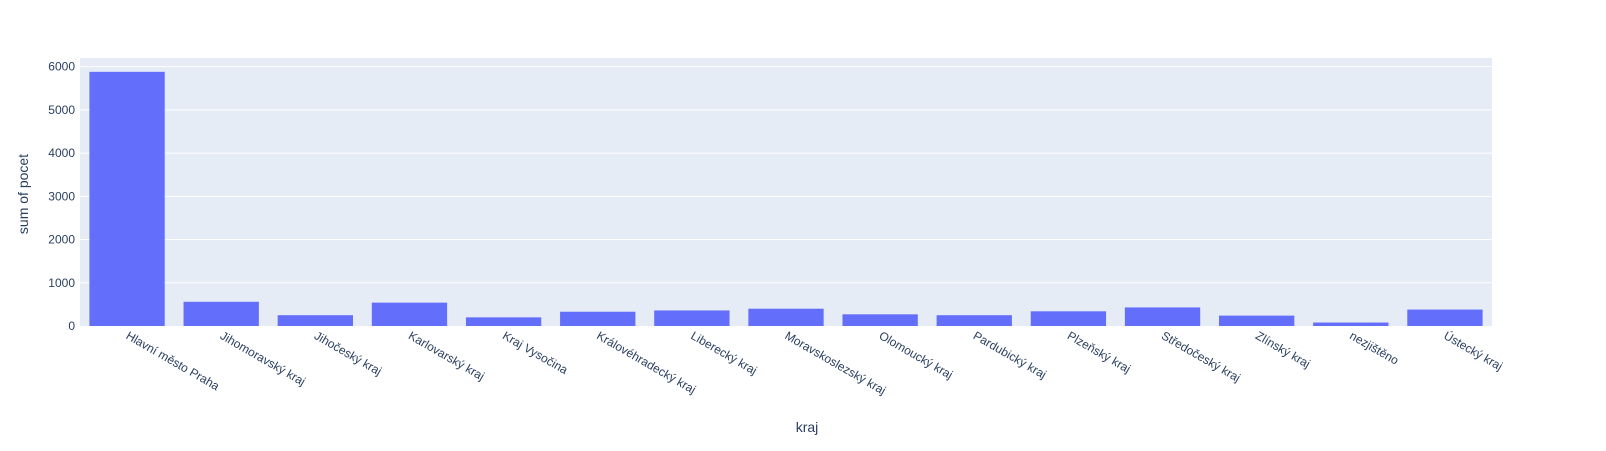 This screenshot has height=451, width=1606. Describe the element at coordinates (446, 355) in the screenshot. I see `x-tick-label: Karlovarský kraj` at that location.